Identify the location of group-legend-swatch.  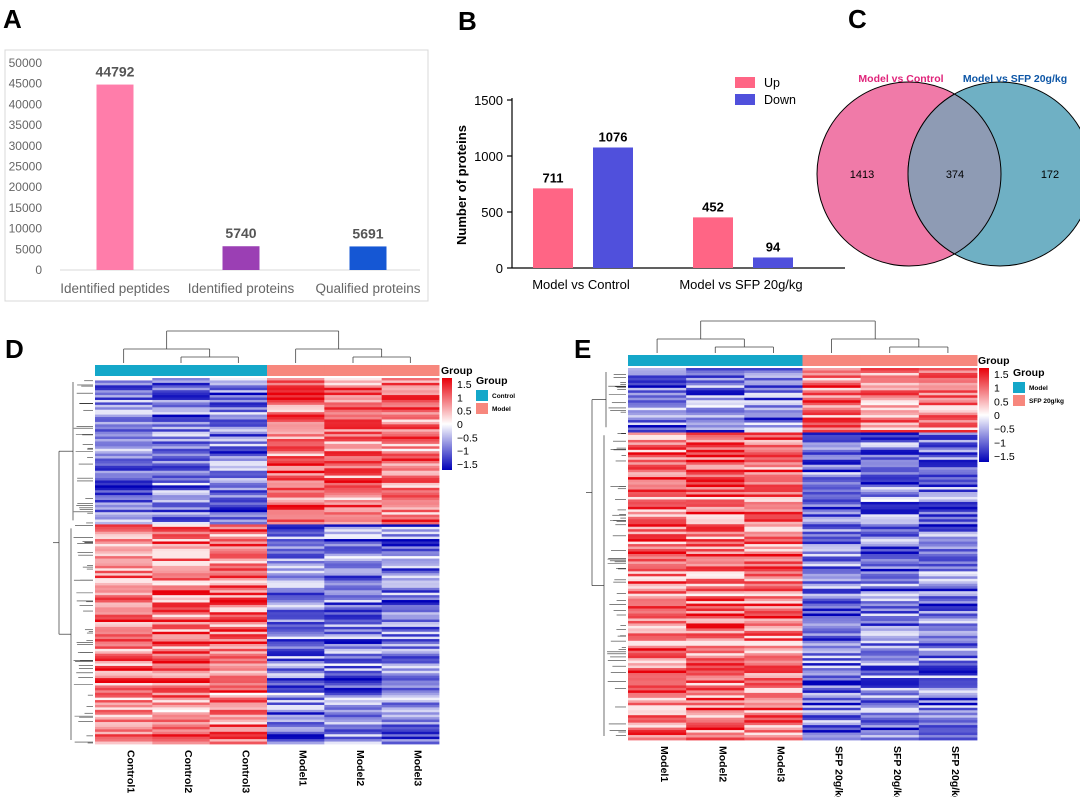
(482, 408).